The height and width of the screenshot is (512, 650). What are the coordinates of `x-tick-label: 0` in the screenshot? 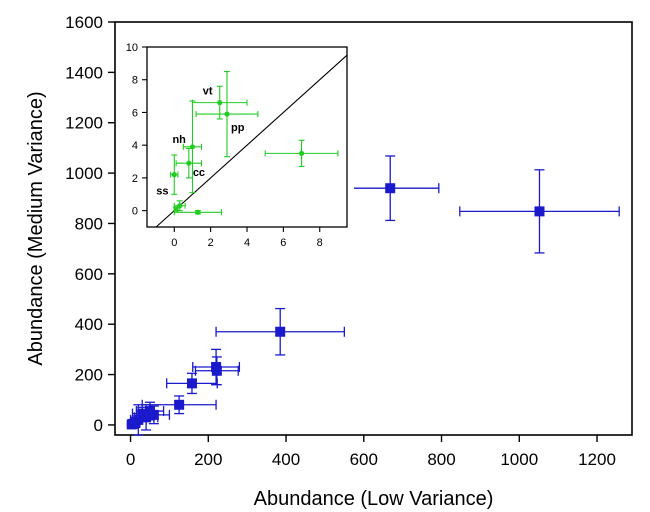 It's located at (130, 459).